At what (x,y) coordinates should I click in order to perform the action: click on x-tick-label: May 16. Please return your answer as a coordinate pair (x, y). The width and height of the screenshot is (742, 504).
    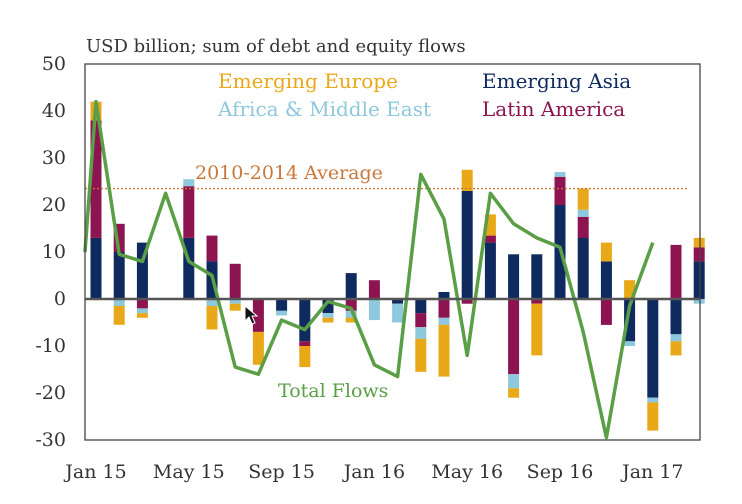
    Looking at the image, I should click on (467, 472).